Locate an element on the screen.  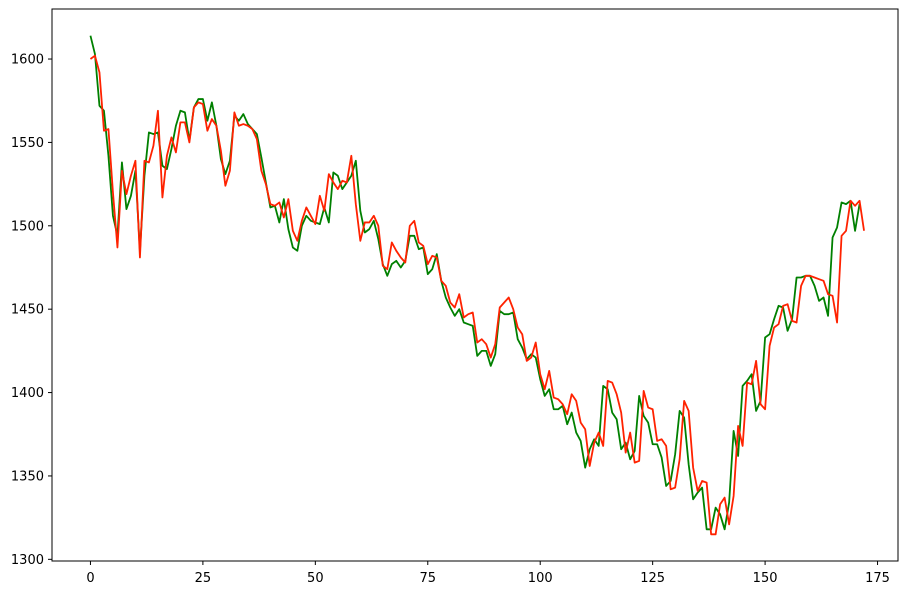
x-tick-label: 50 is located at coordinates (315, 578).